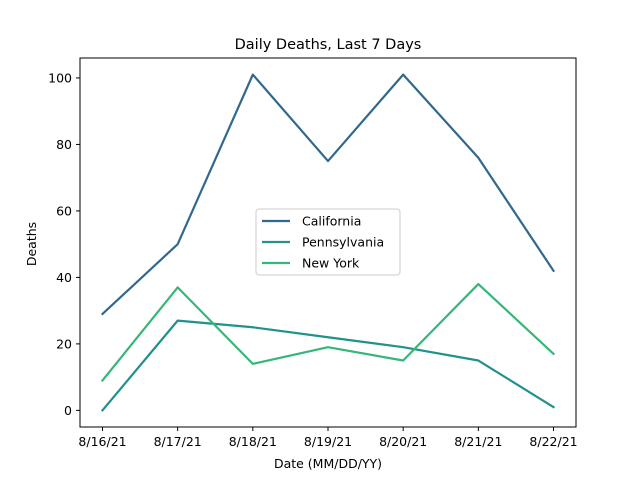 Image resolution: width=640 pixels, height=480 pixels. Describe the element at coordinates (328, 365) in the screenshot. I see `series-line-pennsylvania` at that location.